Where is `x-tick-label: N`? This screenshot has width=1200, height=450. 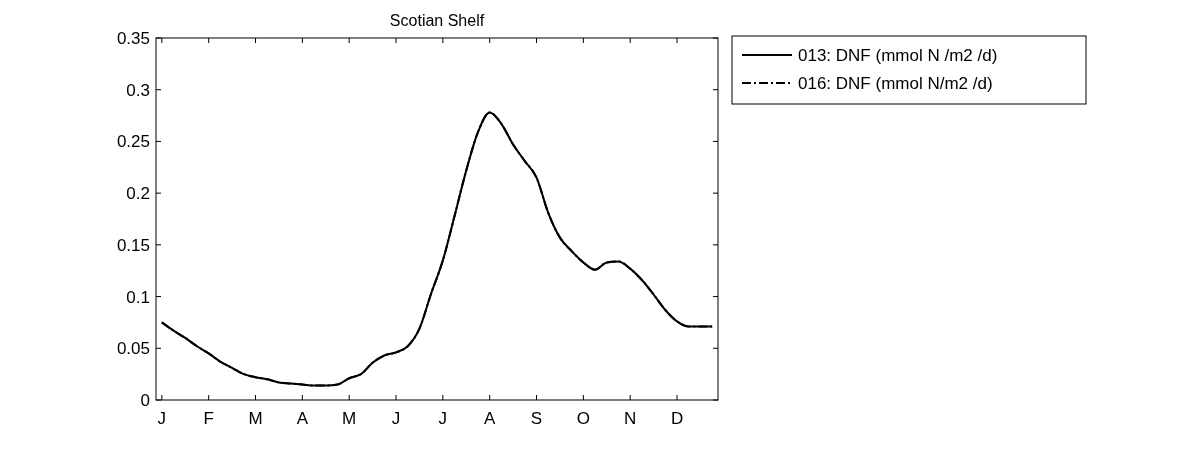 x-tick-label: N is located at coordinates (630, 418).